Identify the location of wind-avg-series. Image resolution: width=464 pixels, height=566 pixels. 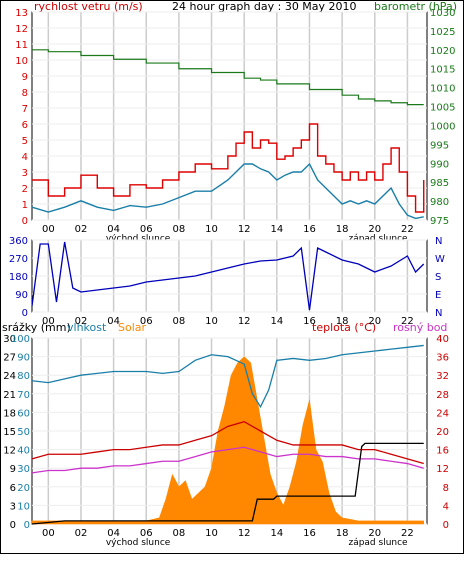
(227, 191).